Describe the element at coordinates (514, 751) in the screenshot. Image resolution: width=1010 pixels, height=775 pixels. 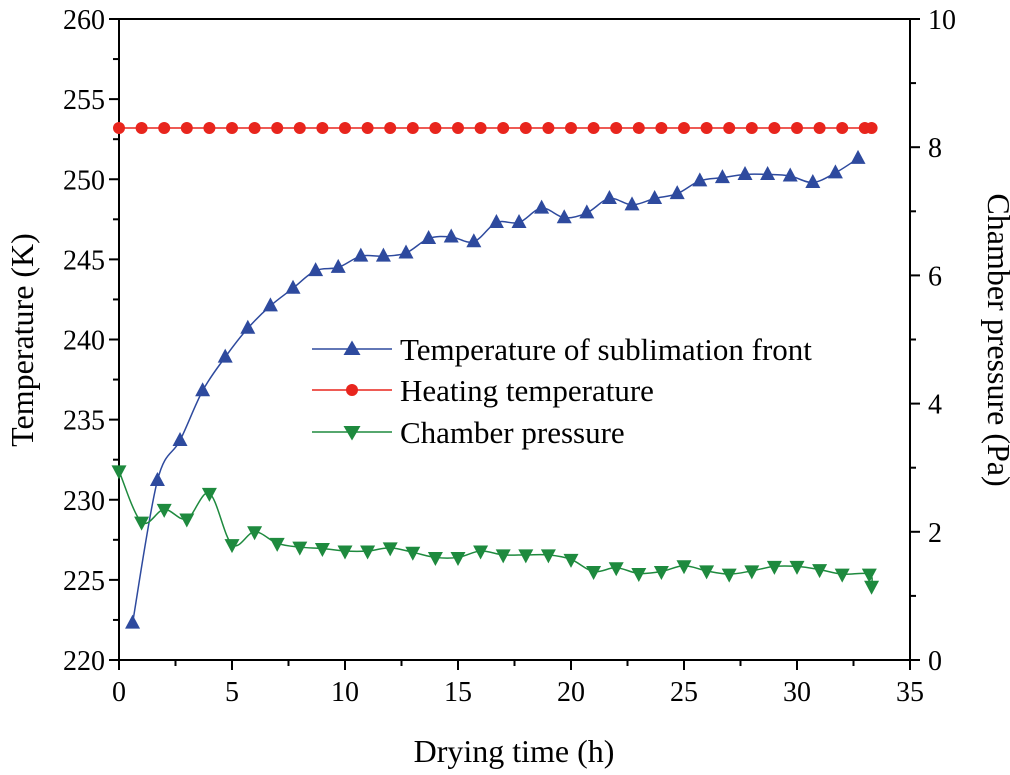
I see `x-axis-title: Drying time (h)` at that location.